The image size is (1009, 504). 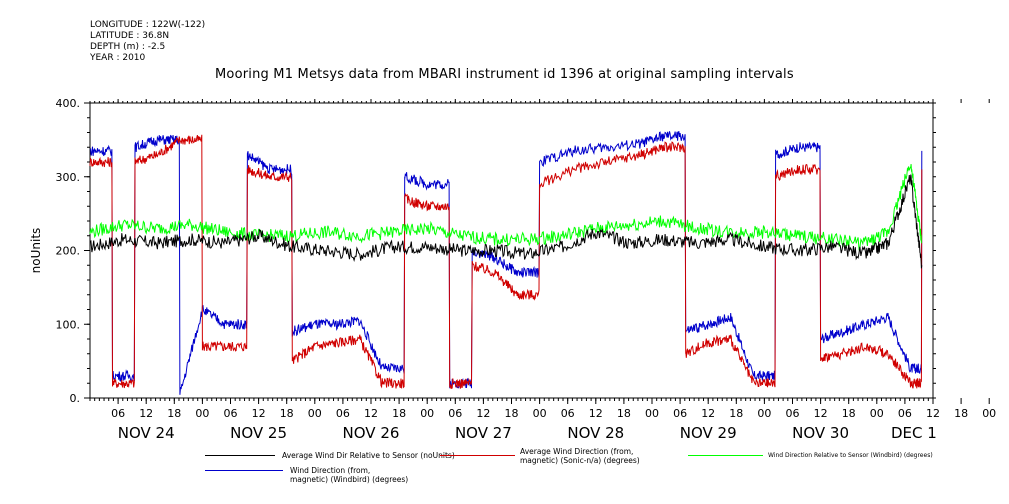 What do you see at coordinates (477, 455) in the screenshot?
I see `legend-swatch-red` at bounding box center [477, 455].